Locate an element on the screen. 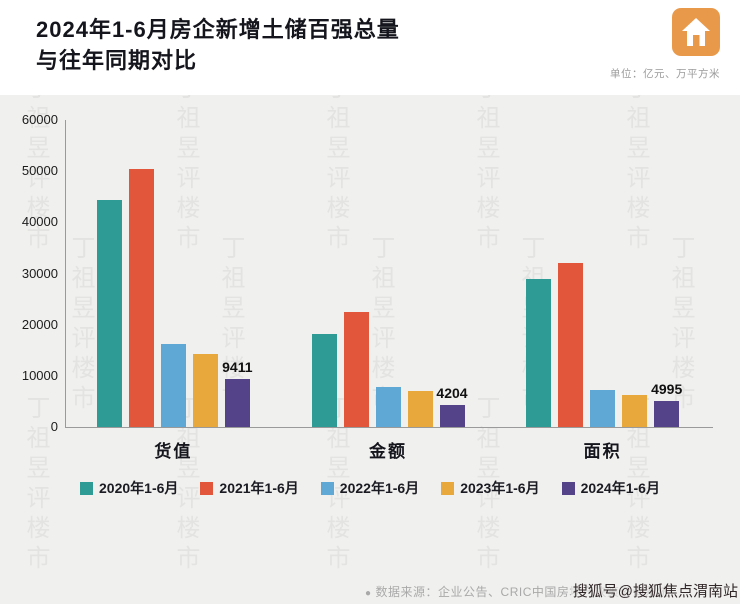  bar-group-2: 4204 is located at coordinates (388, 273).